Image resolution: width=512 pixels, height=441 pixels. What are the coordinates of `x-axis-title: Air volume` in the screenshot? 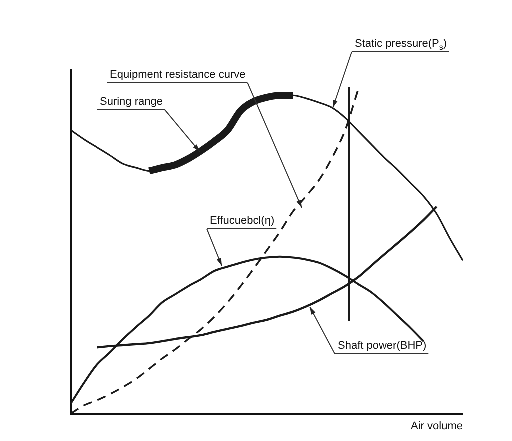 It's located at (437, 426).